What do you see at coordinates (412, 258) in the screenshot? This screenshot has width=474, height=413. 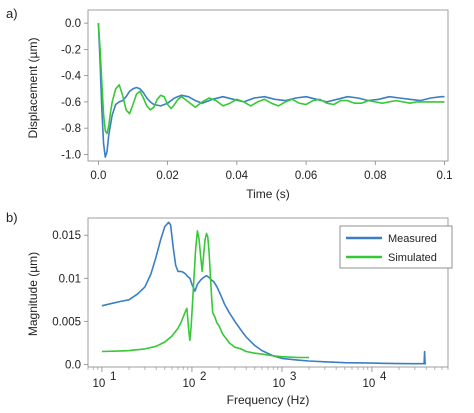 I see `legend-label-simulated: Simulated` at bounding box center [412, 258].